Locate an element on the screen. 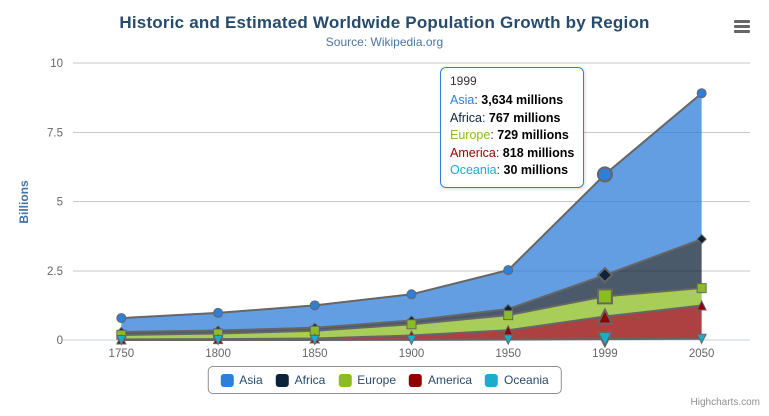 The image size is (769, 416). legend-swatch-america is located at coordinates (416, 380).